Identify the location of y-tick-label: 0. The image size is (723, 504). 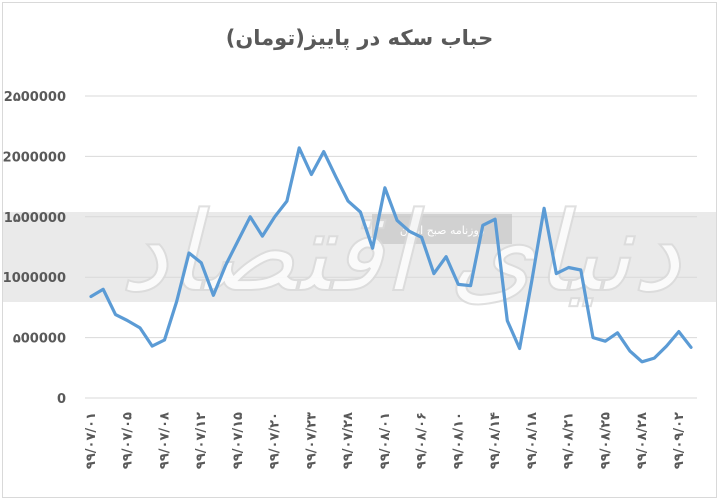
(61, 399).